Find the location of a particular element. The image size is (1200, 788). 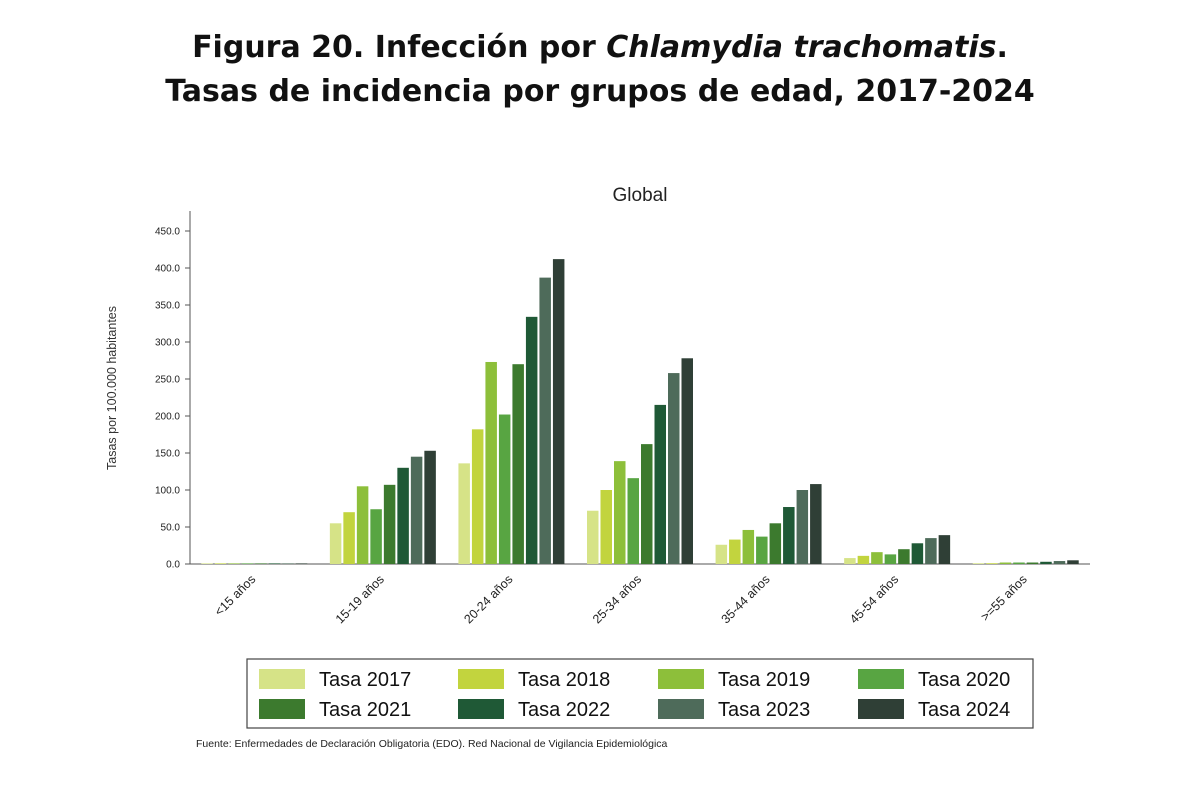

legend-label: Tasa 2020 is located at coordinates (964, 680).